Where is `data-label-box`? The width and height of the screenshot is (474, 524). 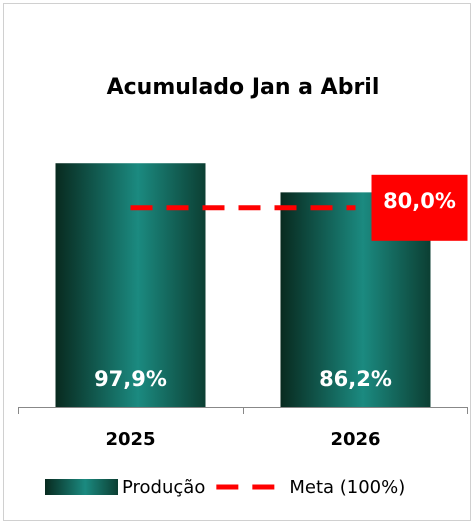
data-label-box is located at coordinates (419, 207).